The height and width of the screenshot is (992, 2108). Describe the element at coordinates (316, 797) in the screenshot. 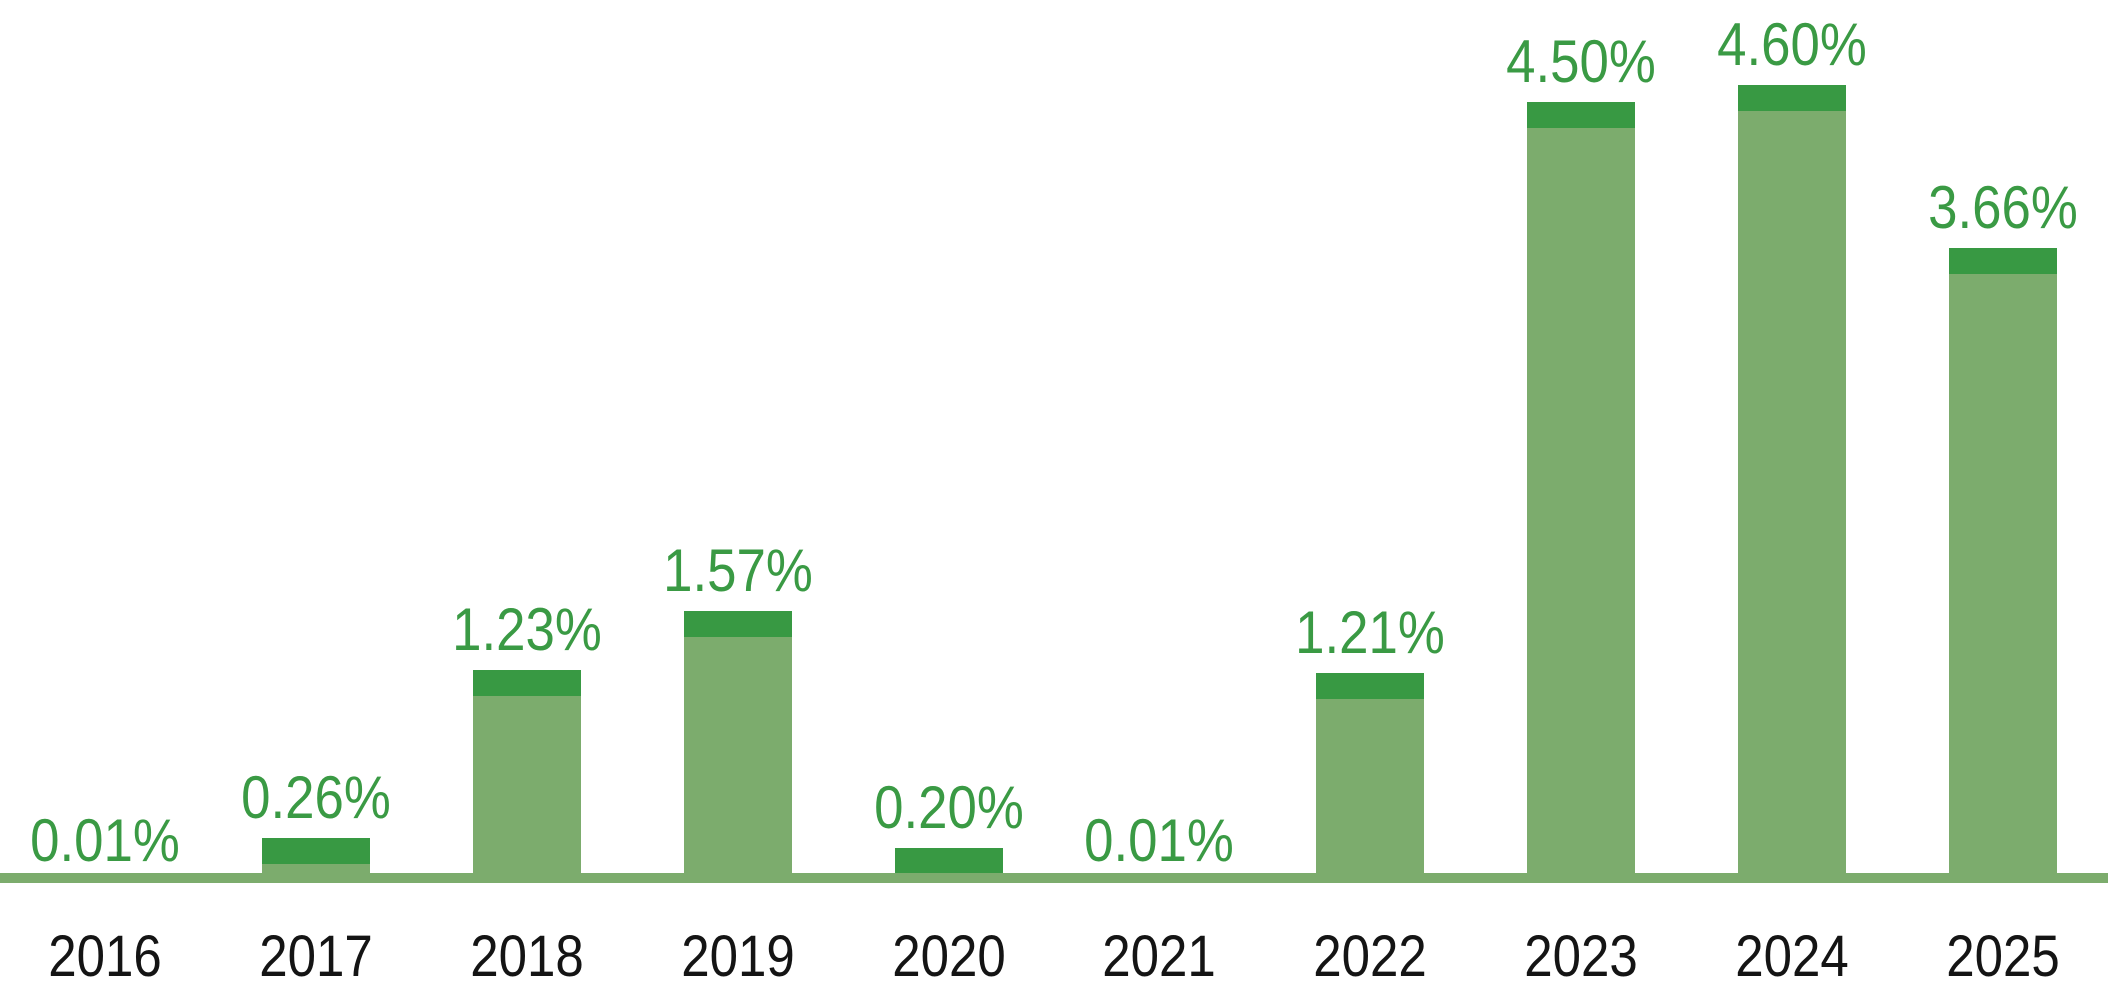

I see `value-label-2017: 0.26%` at that location.